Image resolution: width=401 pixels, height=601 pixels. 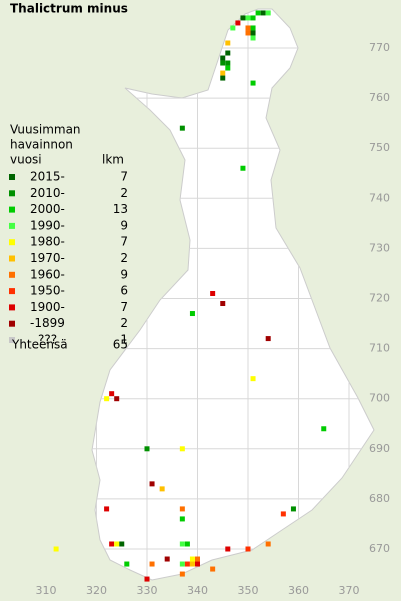 What do you see at coordinates (69, 9) in the screenshot?
I see `map-title: Thalictrum minus` at bounding box center [69, 9].